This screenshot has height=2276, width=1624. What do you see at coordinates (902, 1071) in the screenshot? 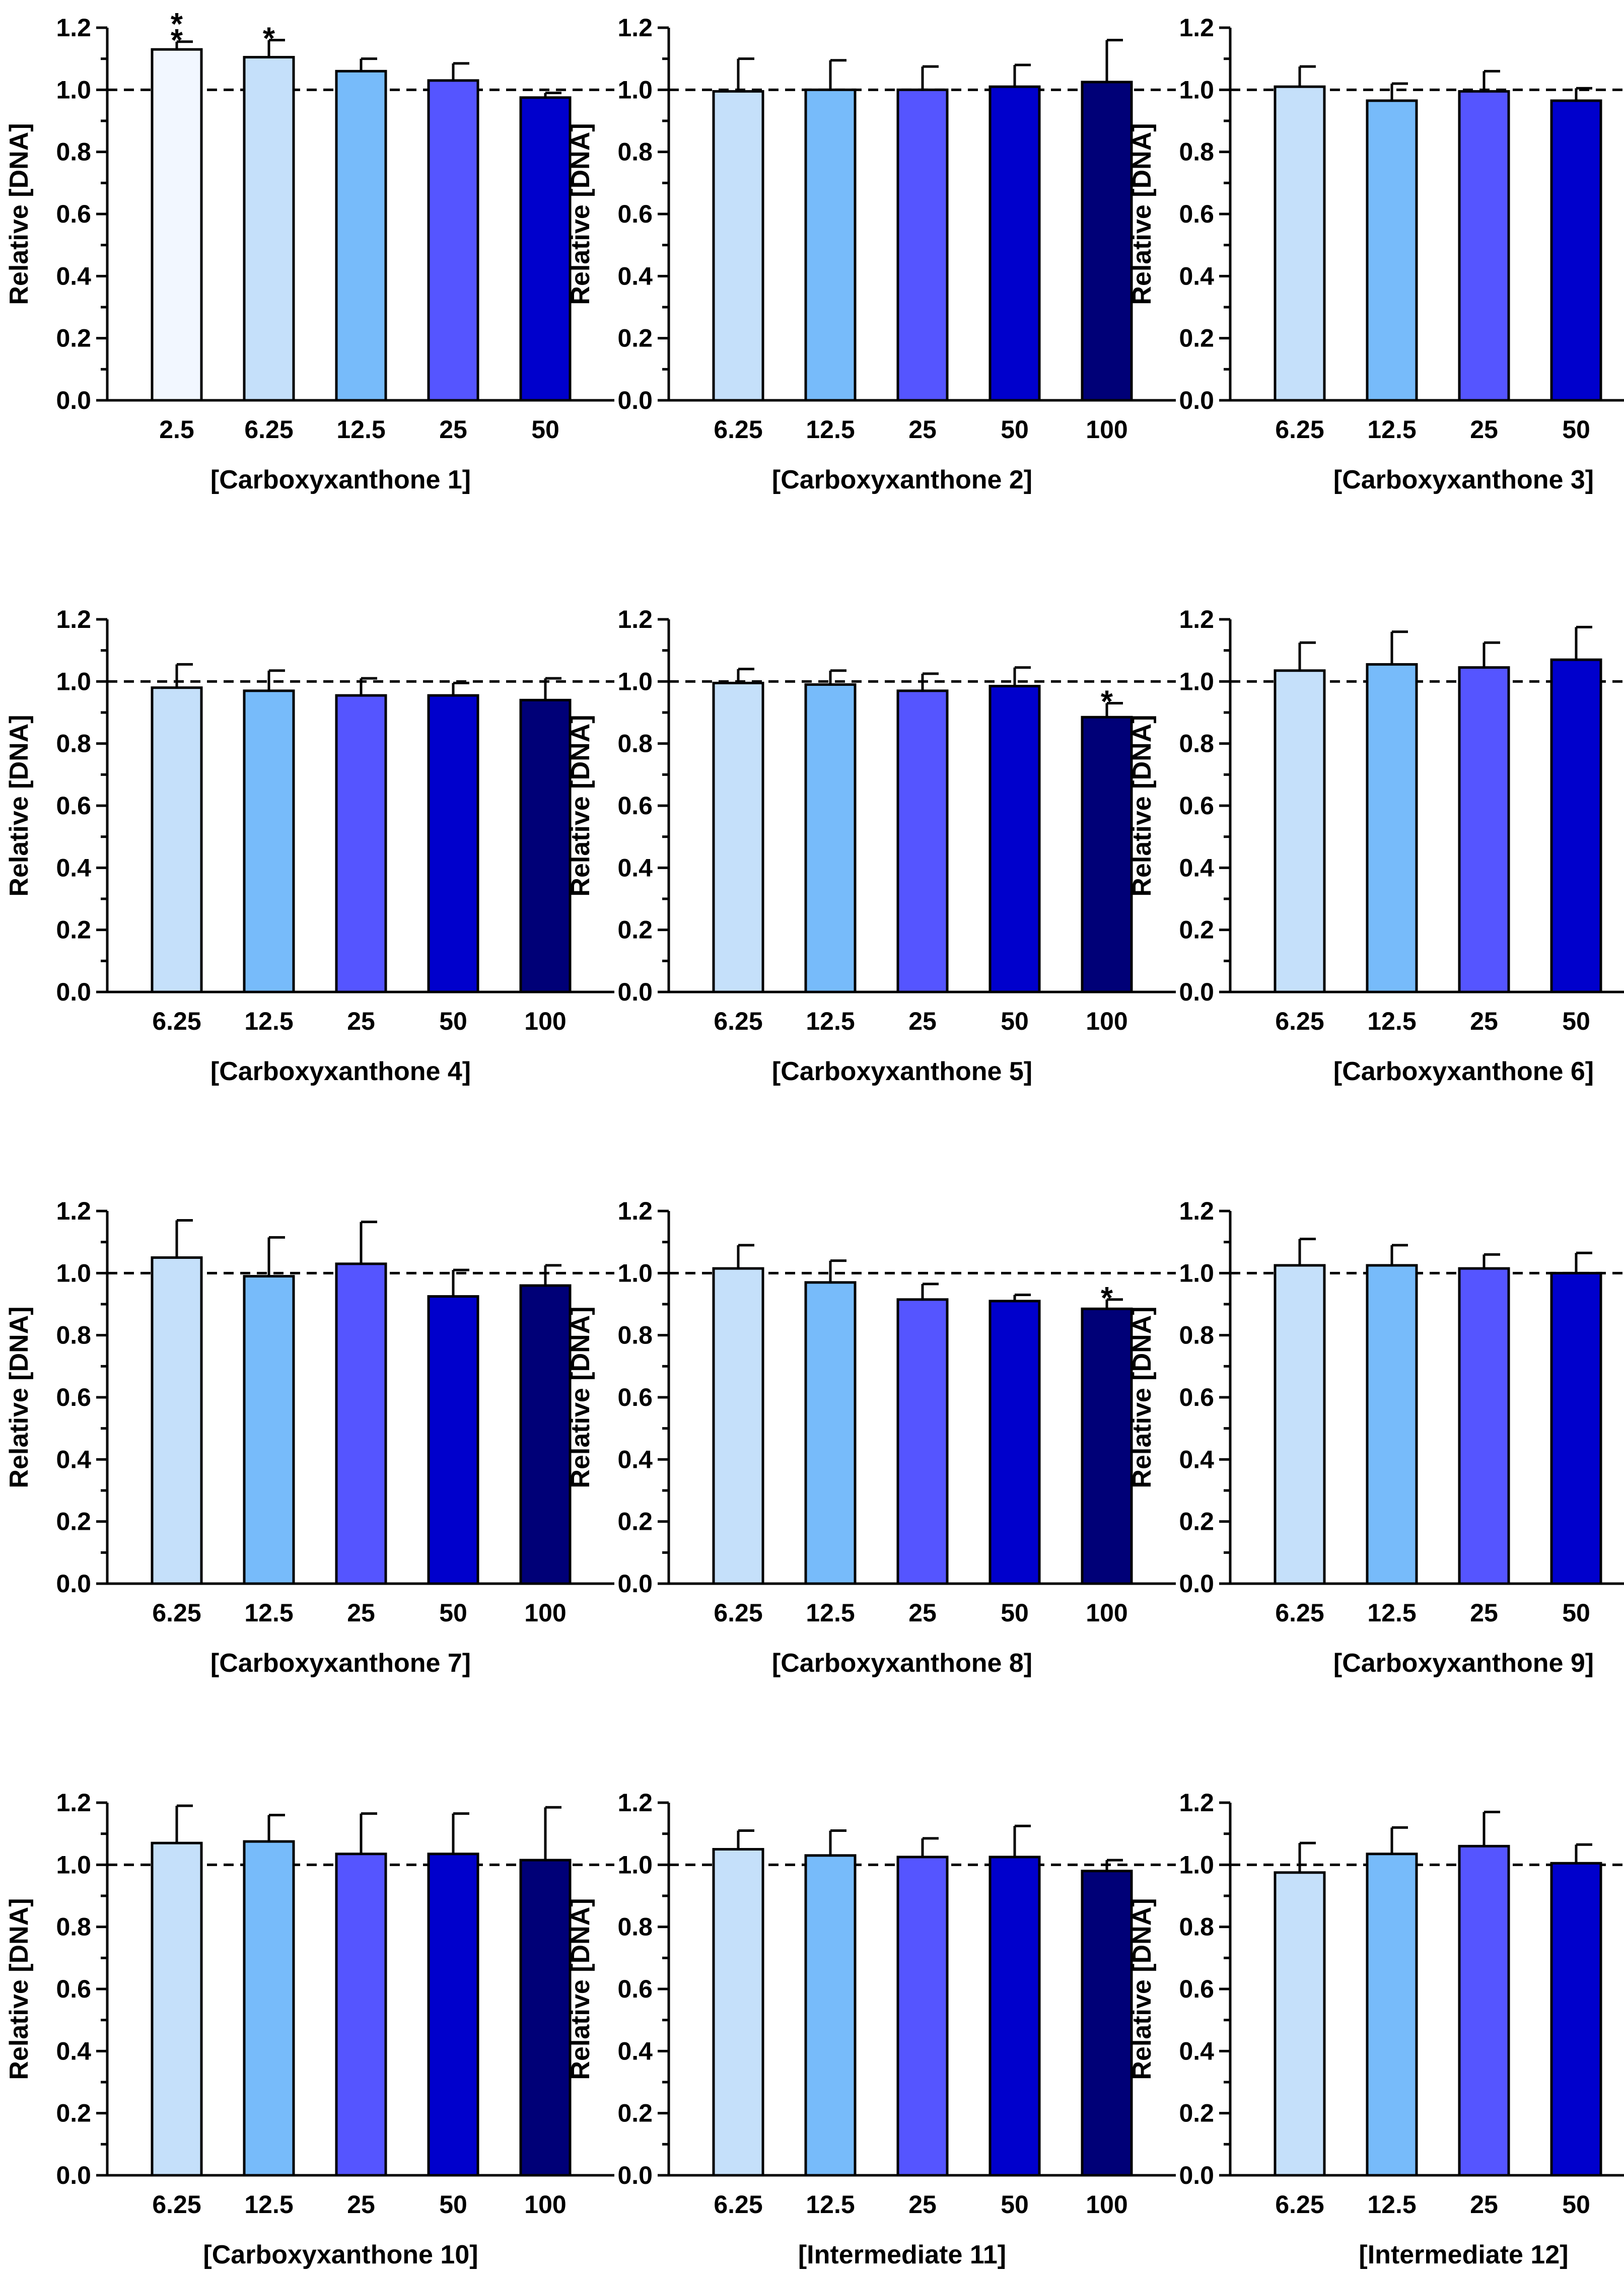
I see `x-axis-title: [Carboxyxanthone 5]` at bounding box center [902, 1071].